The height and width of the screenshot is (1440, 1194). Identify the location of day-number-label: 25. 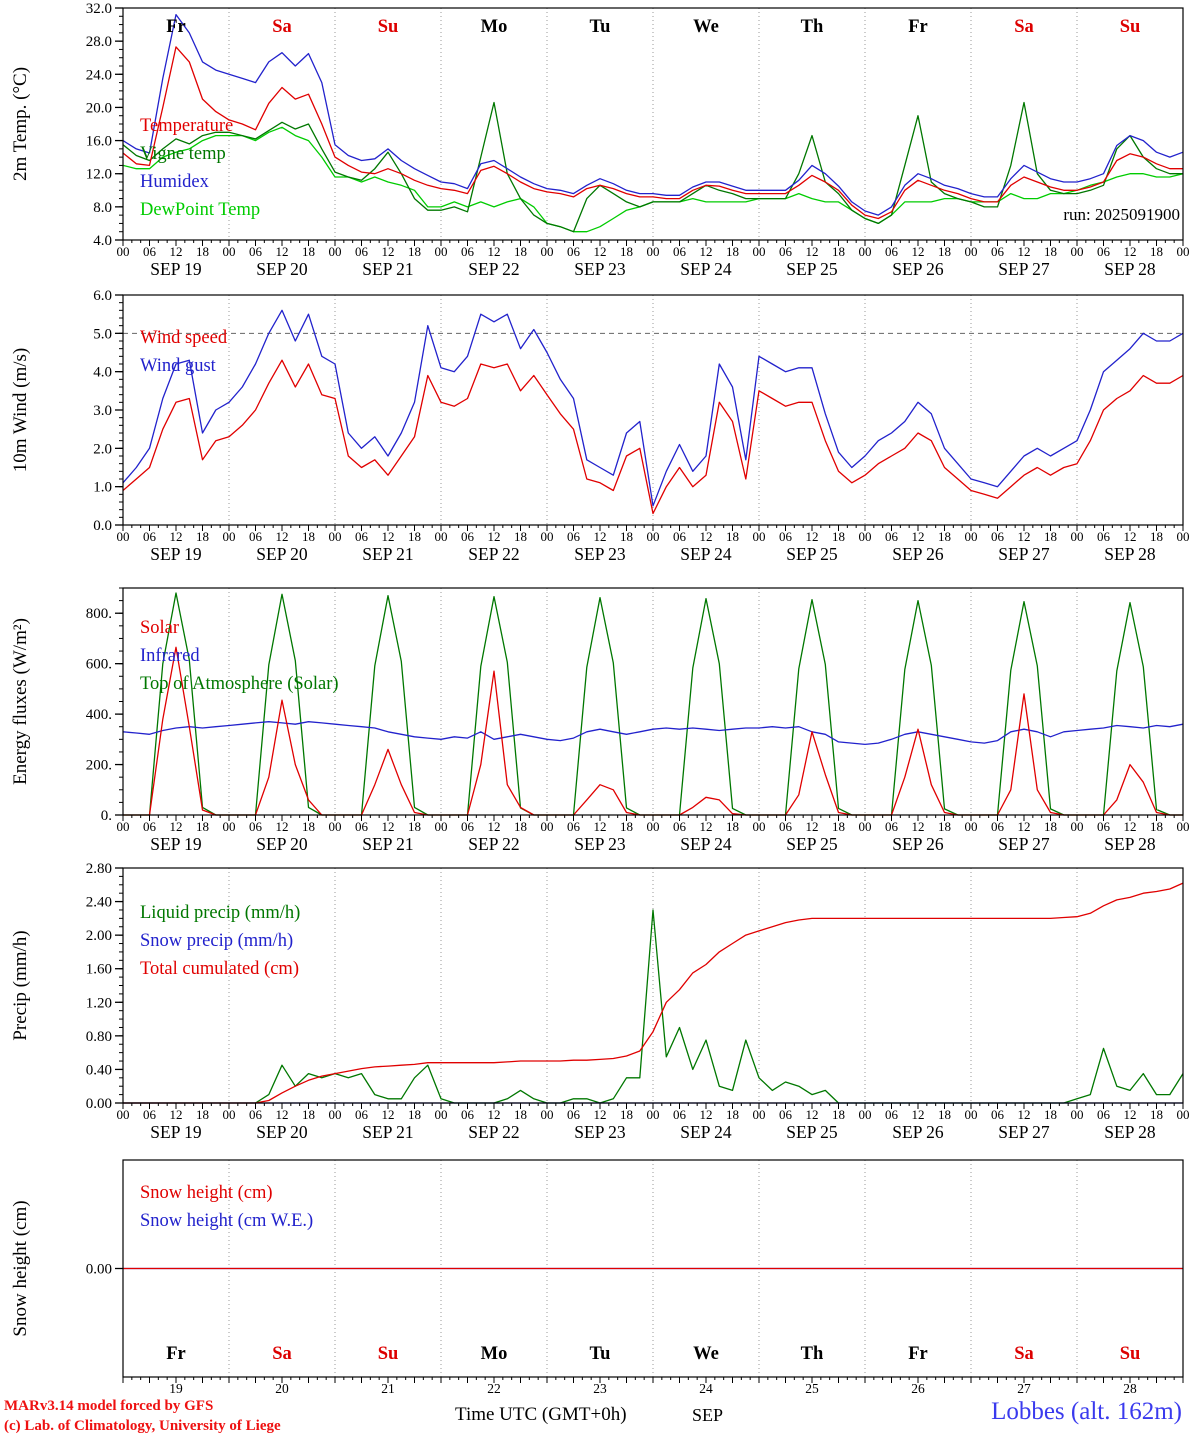
(812, 1388).